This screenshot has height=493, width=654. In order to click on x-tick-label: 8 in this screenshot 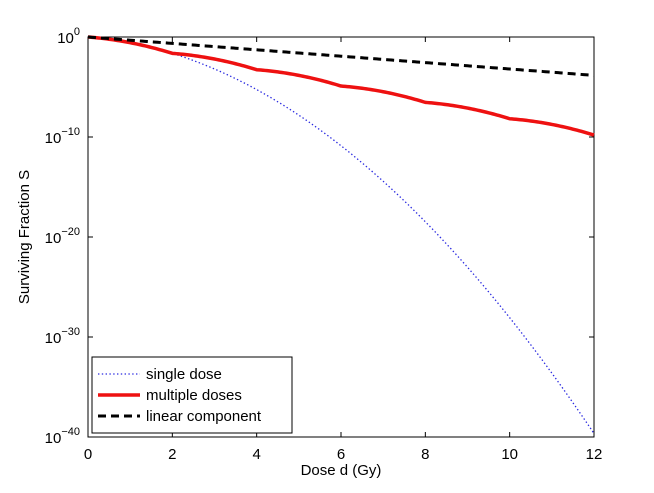, I will do `click(425, 454)`.